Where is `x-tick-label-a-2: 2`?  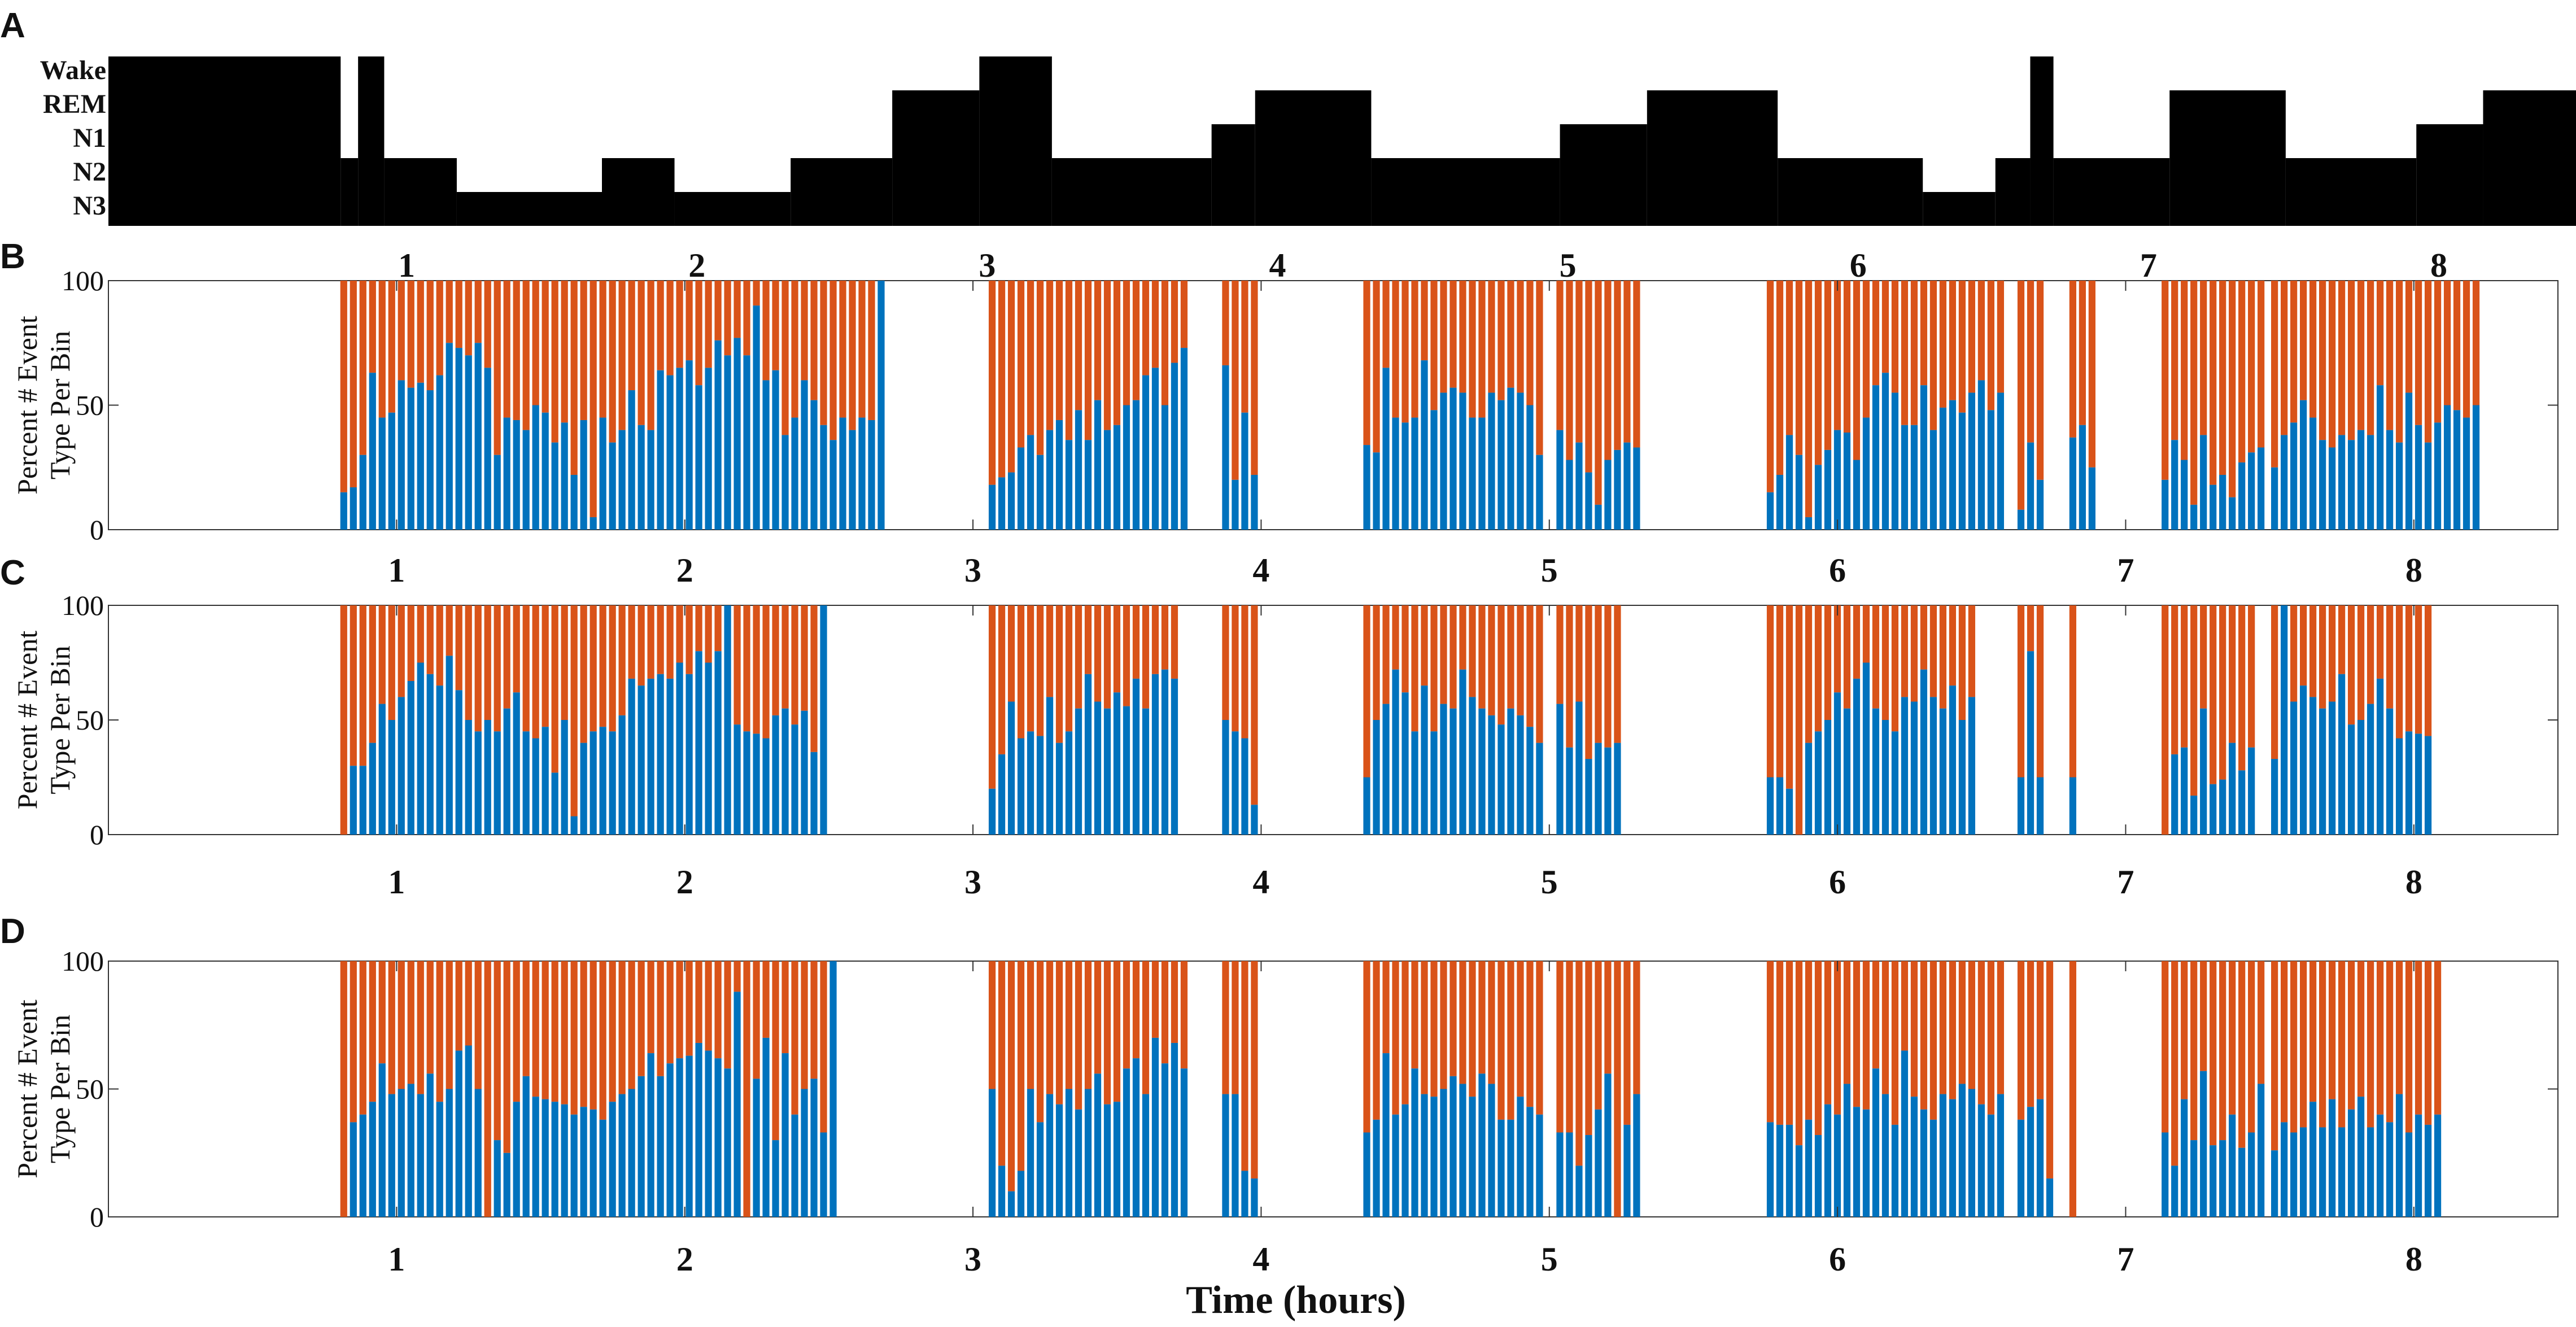
x-tick-label-a-2: 2 is located at coordinates (697, 265).